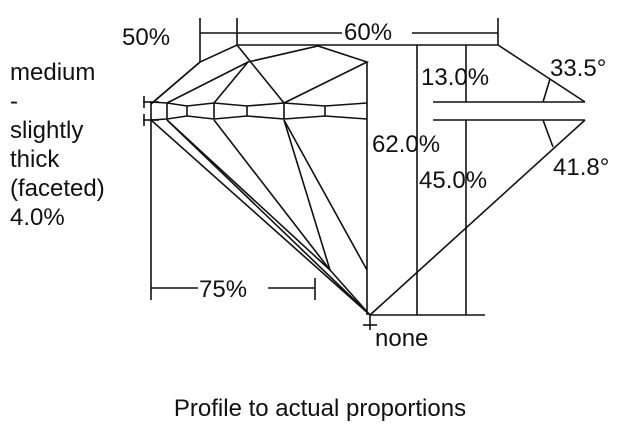  I want to click on star-width-label: 50%, so click(146, 37).